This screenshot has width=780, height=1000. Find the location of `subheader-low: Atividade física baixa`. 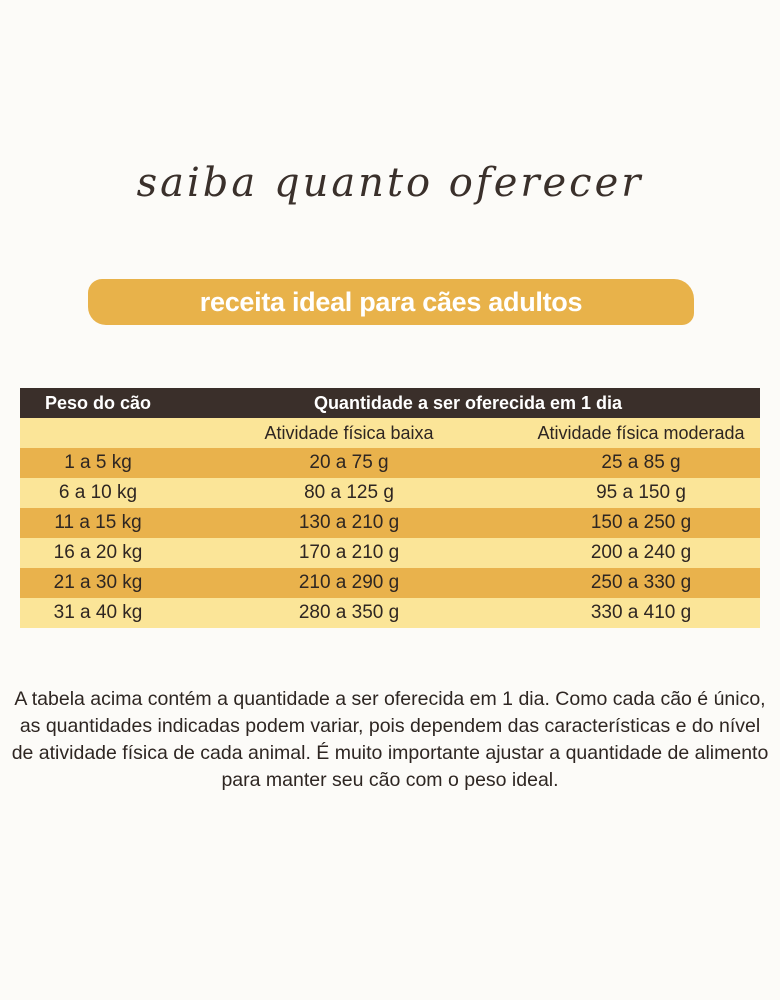

subheader-low: Atividade física baixa is located at coordinates (349, 433).